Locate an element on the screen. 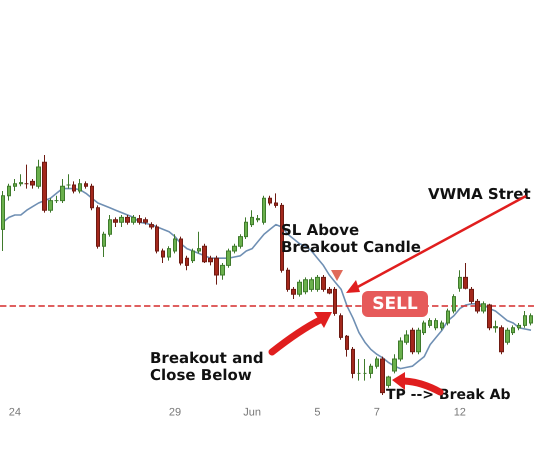 The width and height of the screenshot is (534, 462). x-tick-label: Jun is located at coordinates (252, 412).